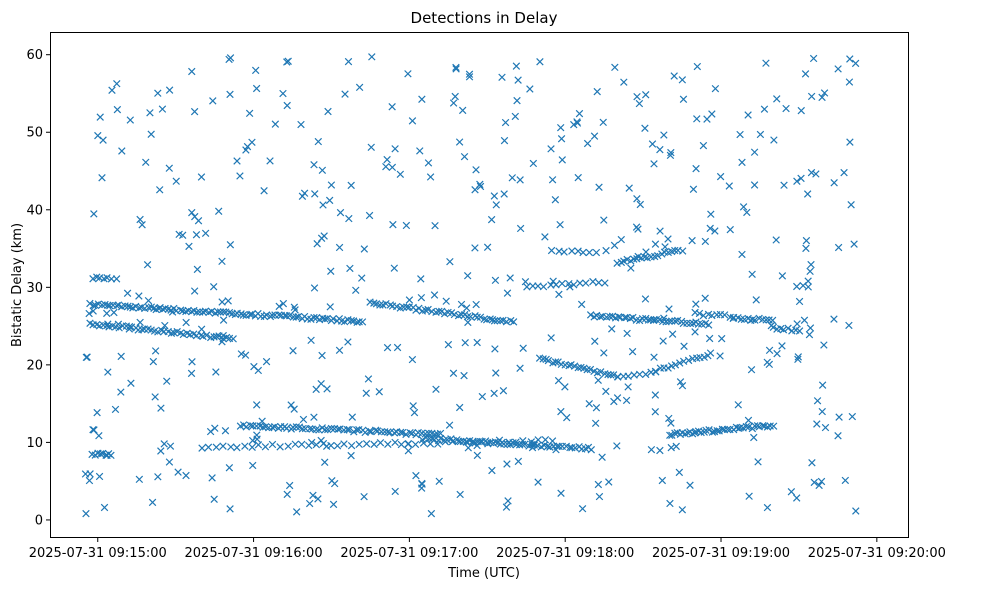 The image size is (989, 590). Describe the element at coordinates (98, 553) in the screenshot. I see `x-tick-label: 2025-07-31 09:15:00` at that location.